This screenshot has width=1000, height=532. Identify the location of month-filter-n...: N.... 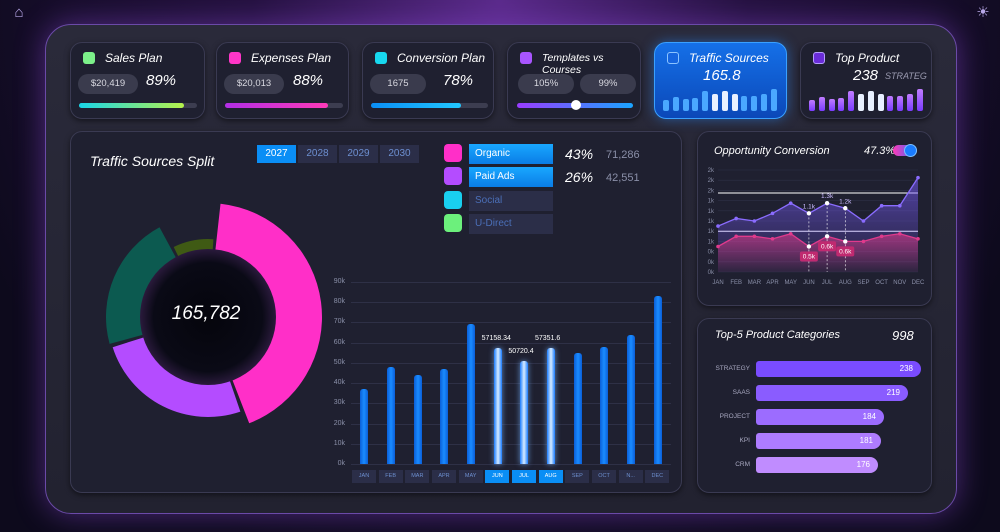
(630, 476).